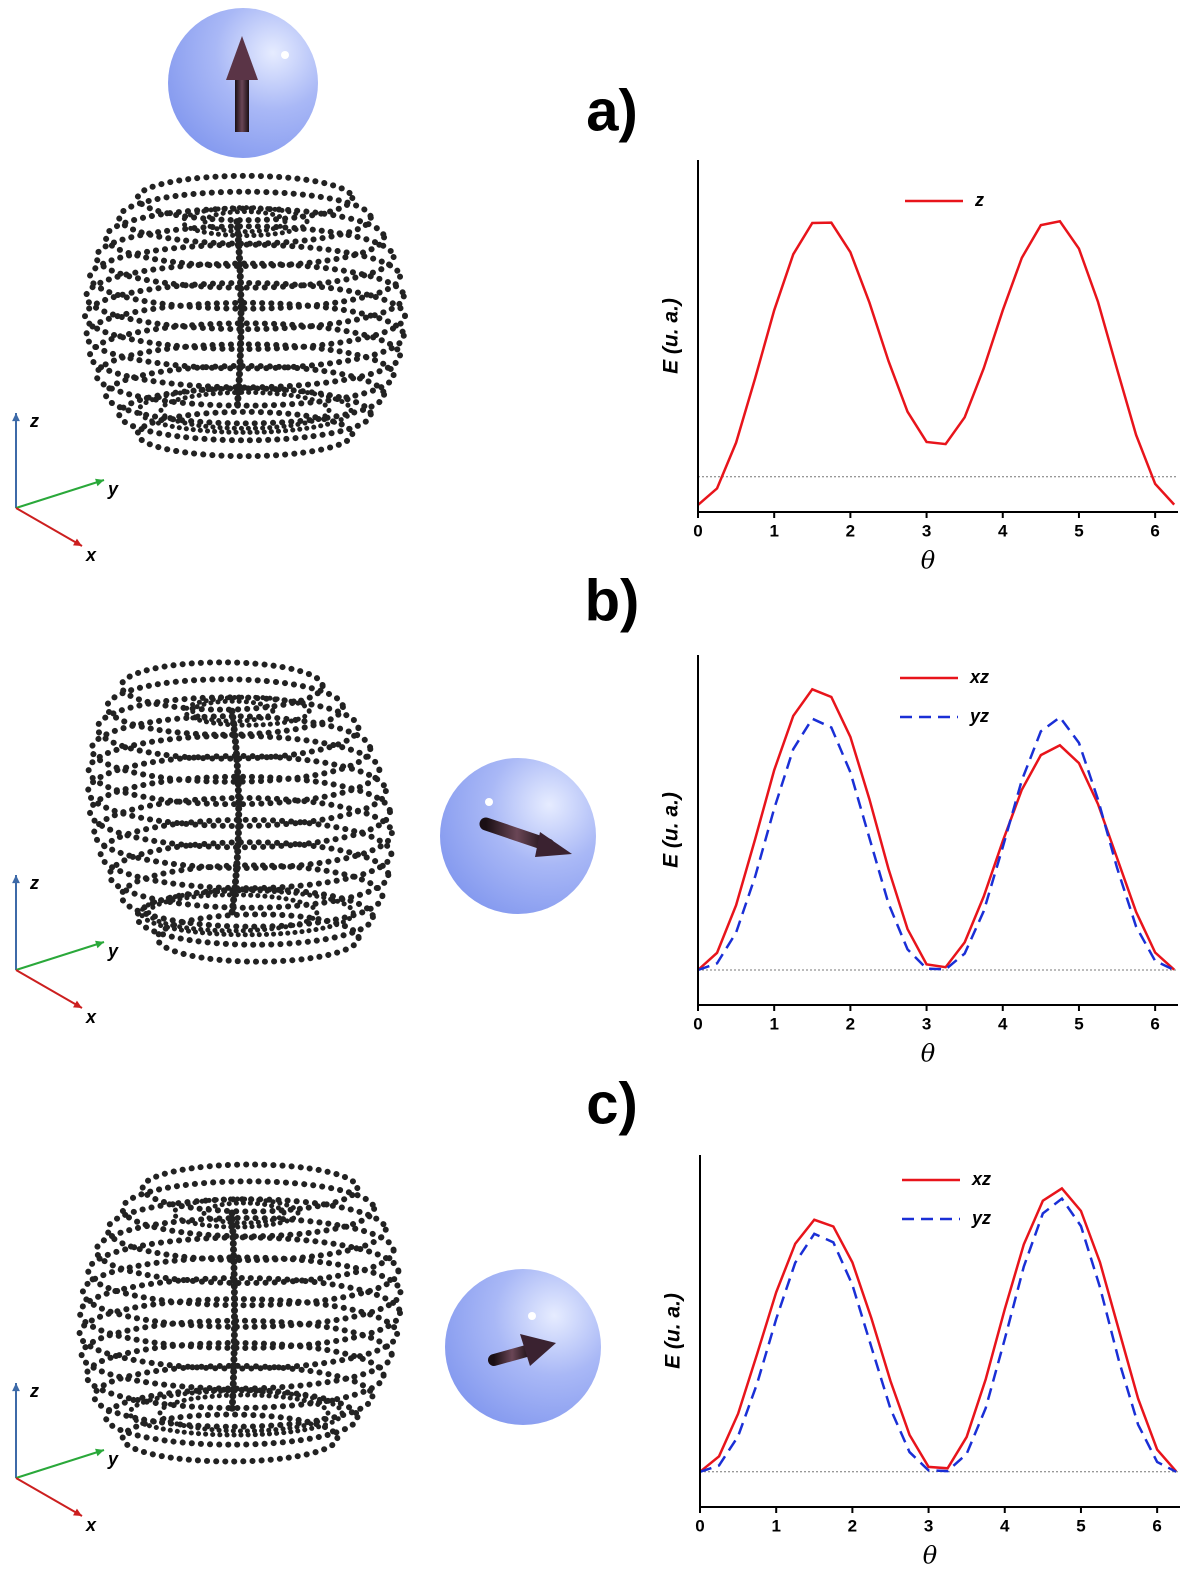 This screenshot has height=1591, width=1202. I want to click on x-tick-label: 4, so click(1005, 1525).